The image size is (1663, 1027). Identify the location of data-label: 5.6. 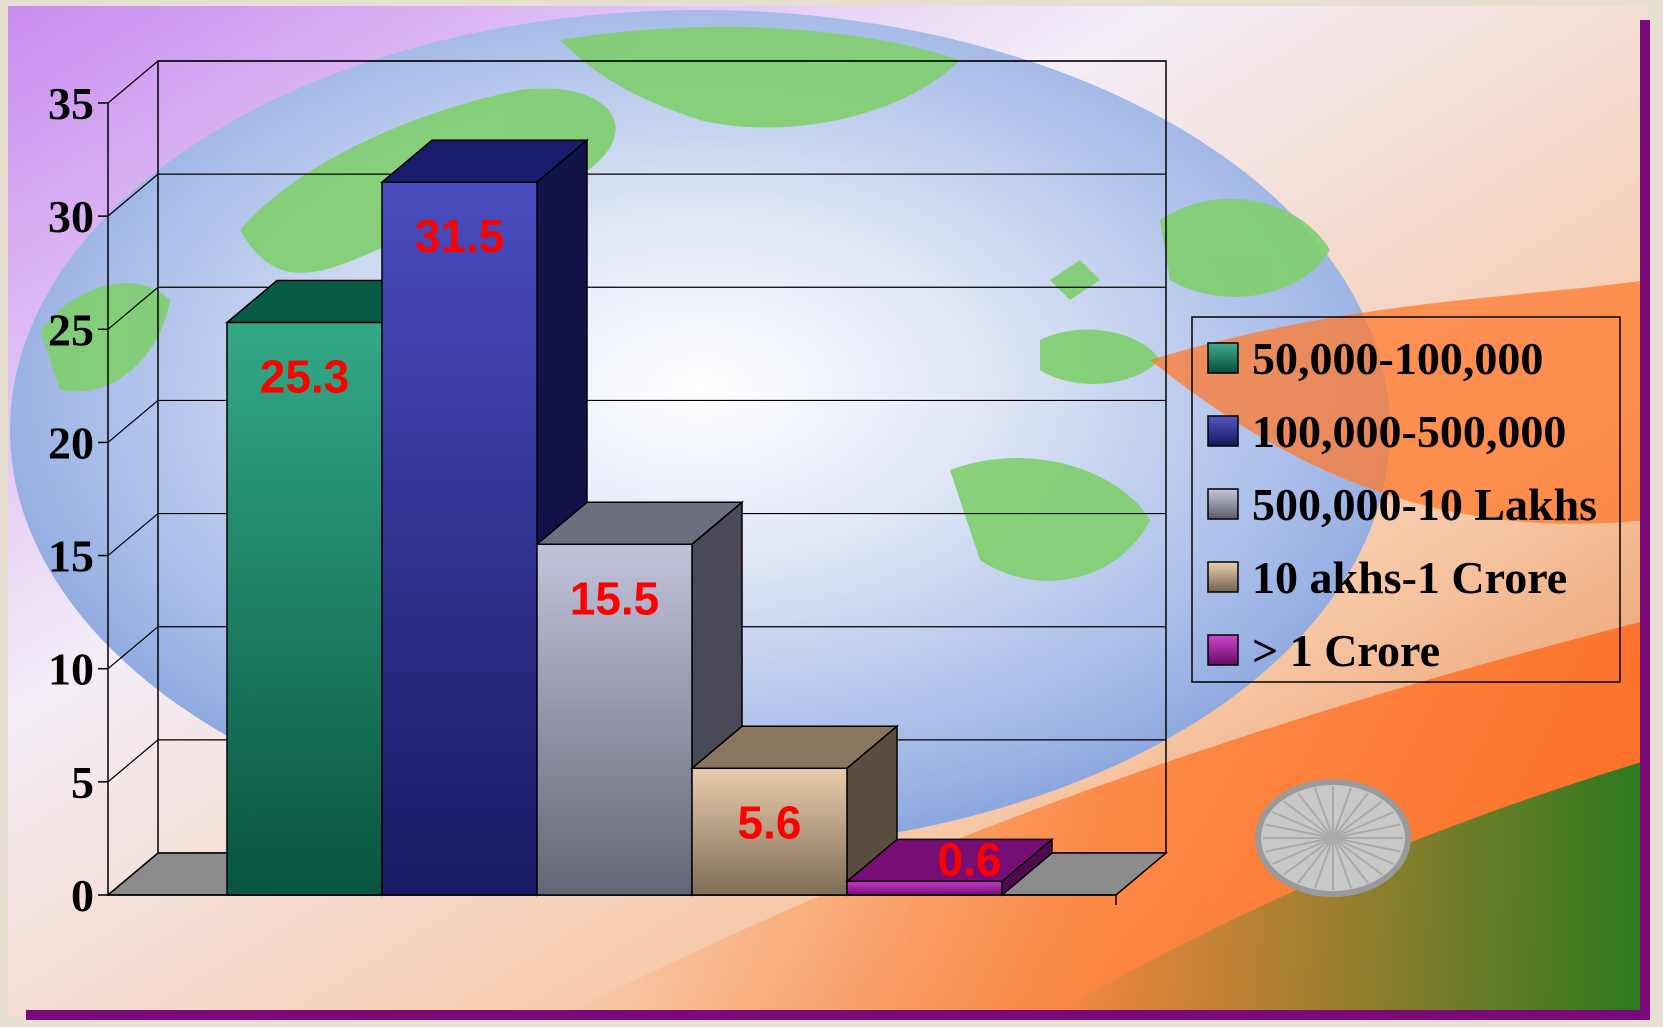
(770, 822).